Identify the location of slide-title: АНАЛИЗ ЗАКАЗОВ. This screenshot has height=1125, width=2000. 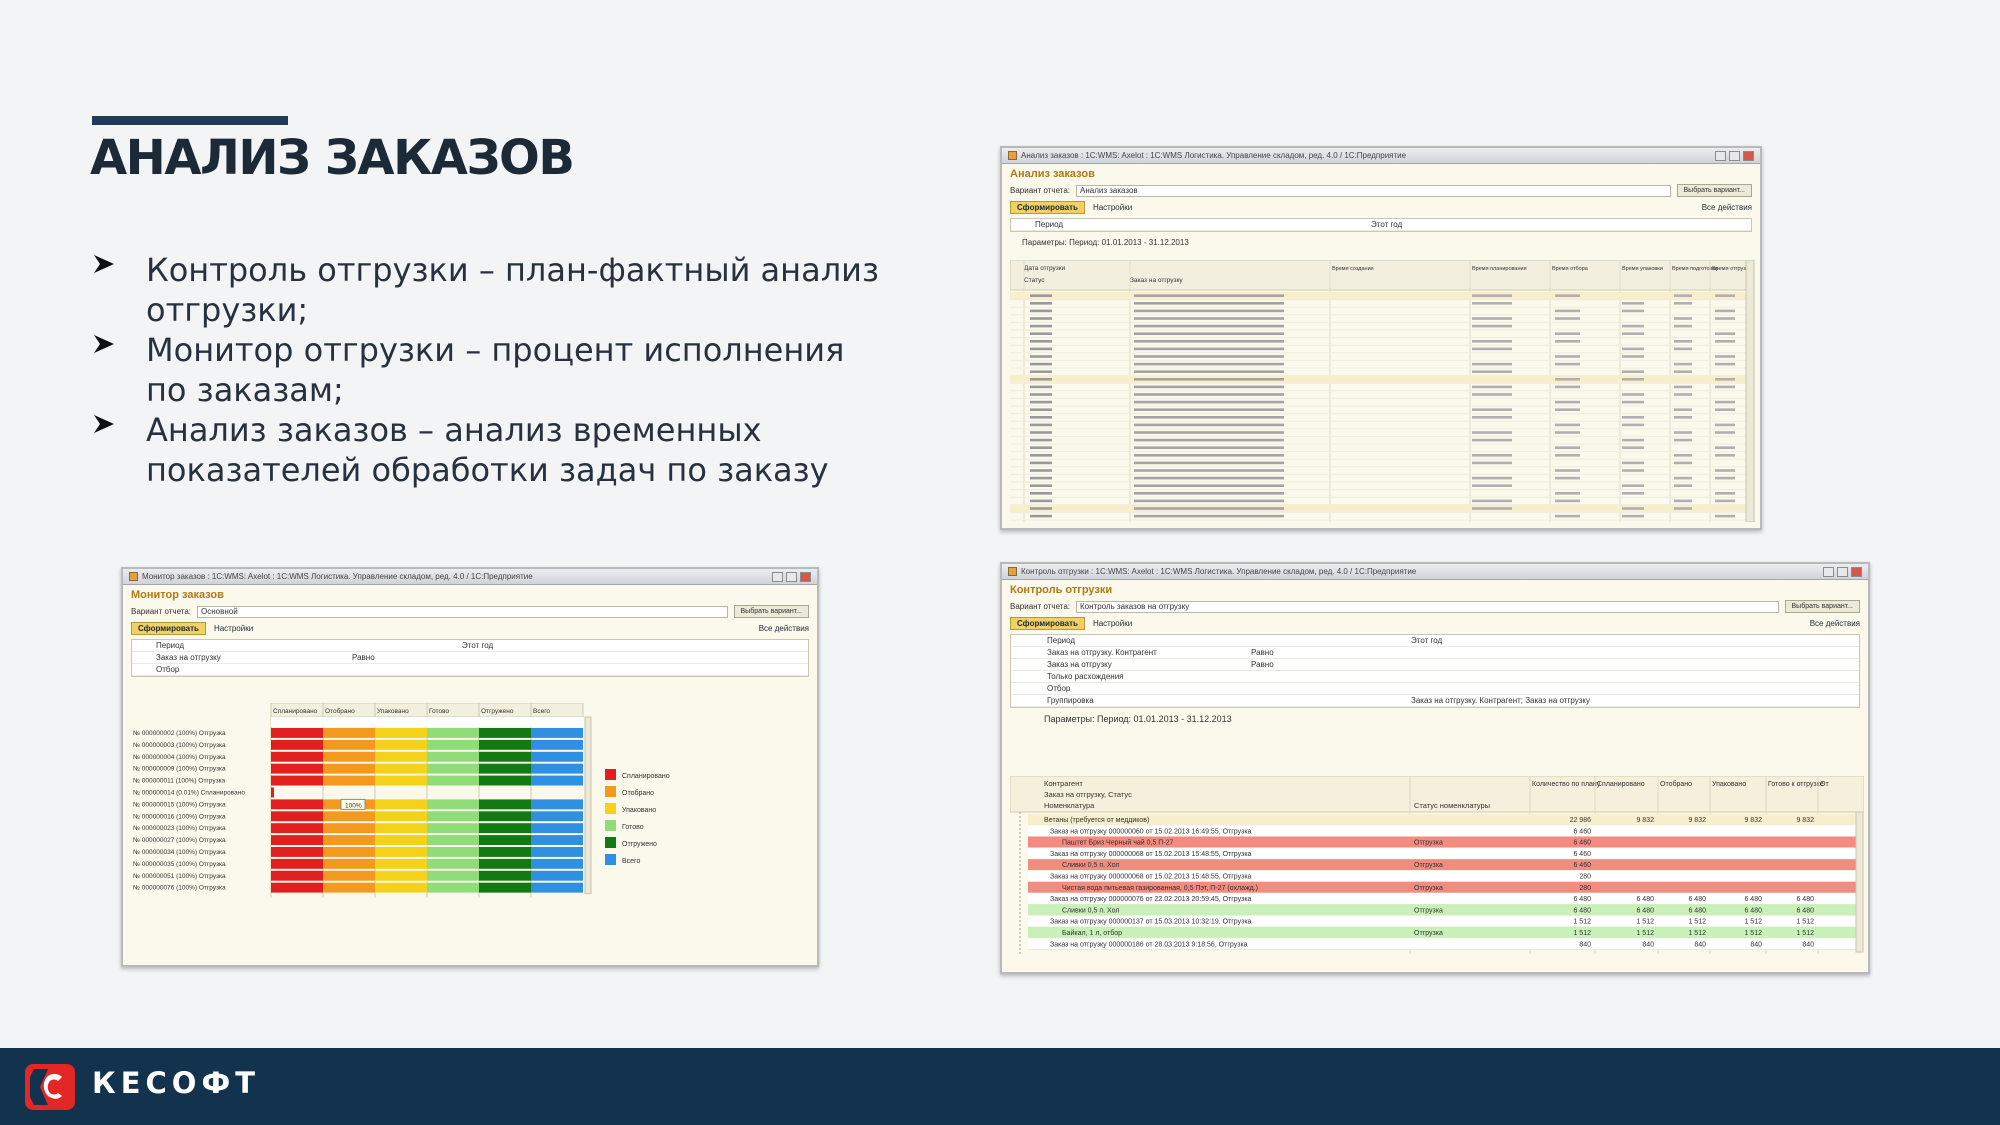
(332, 158).